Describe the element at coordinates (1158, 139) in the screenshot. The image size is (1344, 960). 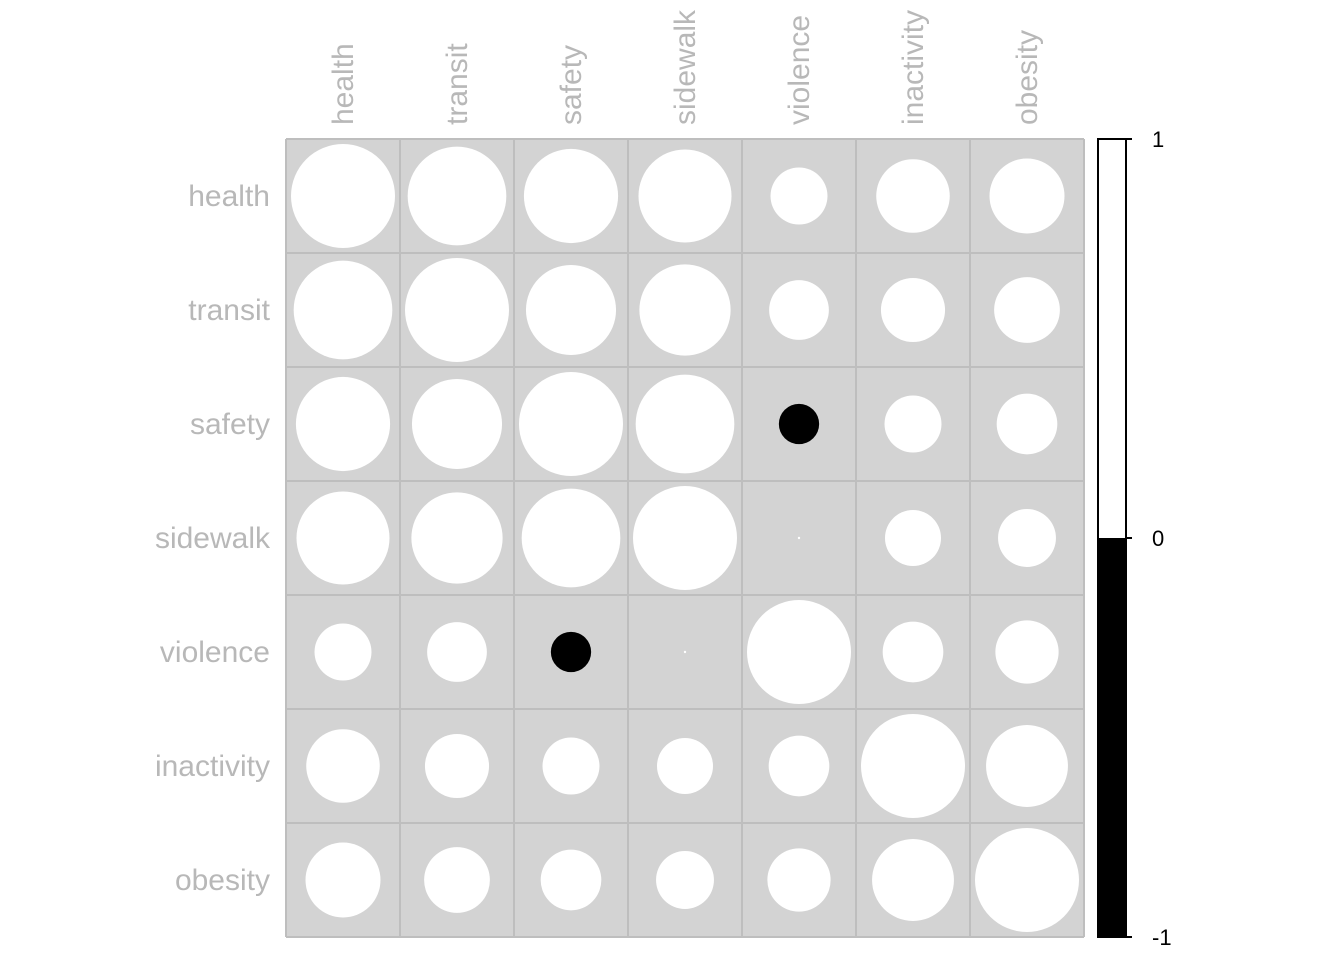
I see `colorbar-tick-label: 1` at that location.